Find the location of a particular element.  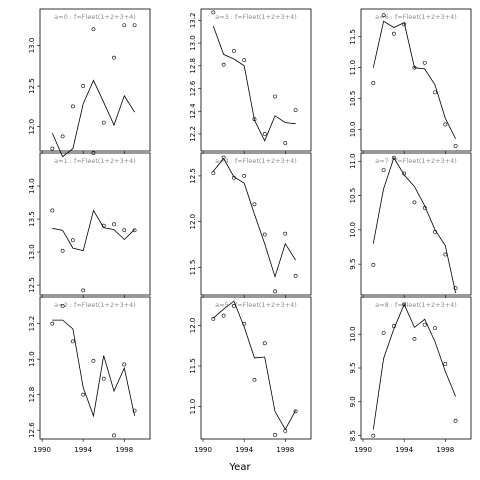

panel-title: a=1 : f=Fleet(1+2+3+4) is located at coordinates (95, 161).